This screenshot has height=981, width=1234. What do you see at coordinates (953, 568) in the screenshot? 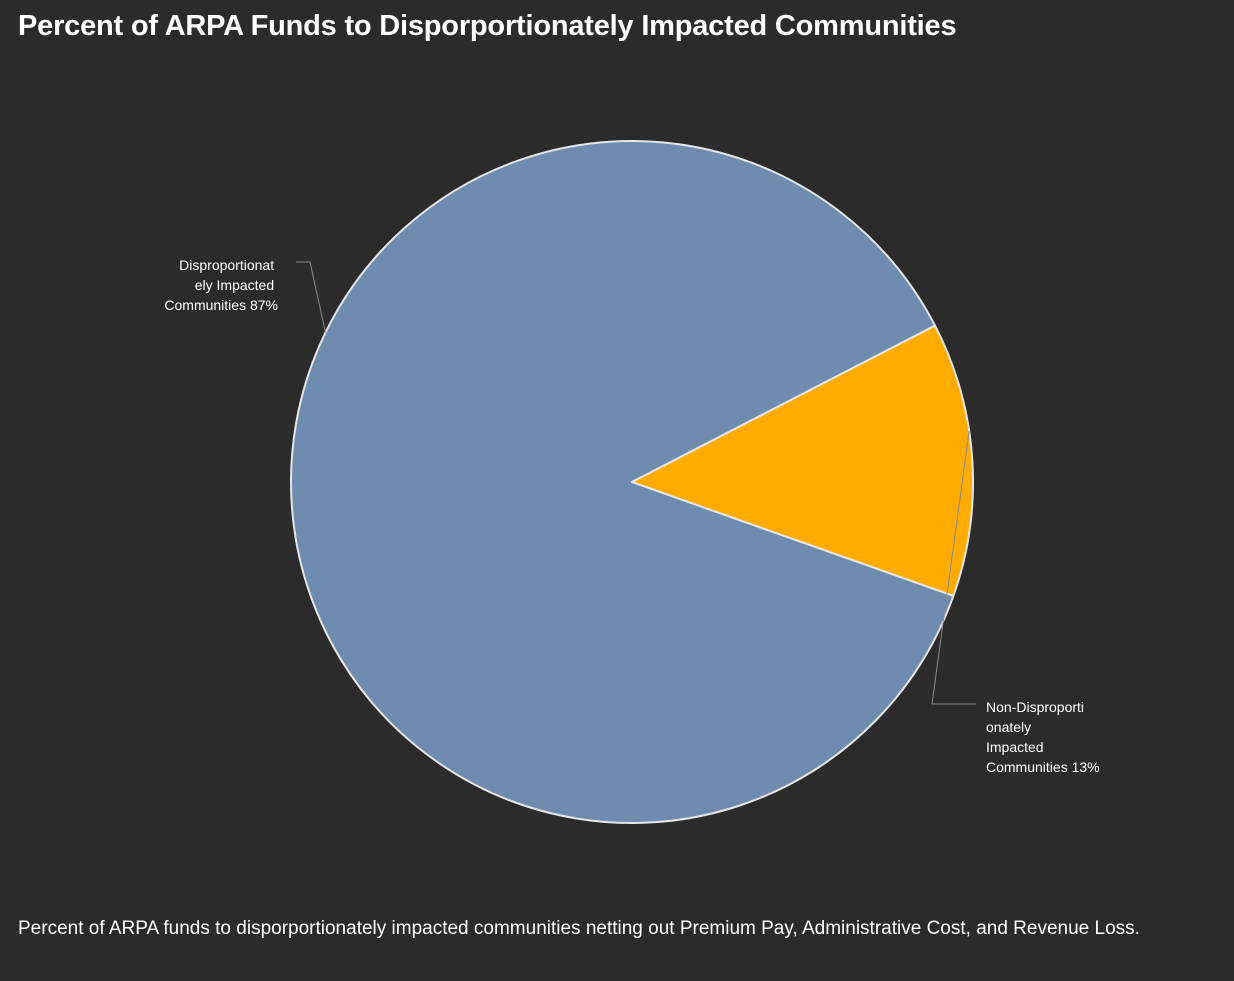
I see `leader-line-non-disproportionately-impacted` at bounding box center [953, 568].